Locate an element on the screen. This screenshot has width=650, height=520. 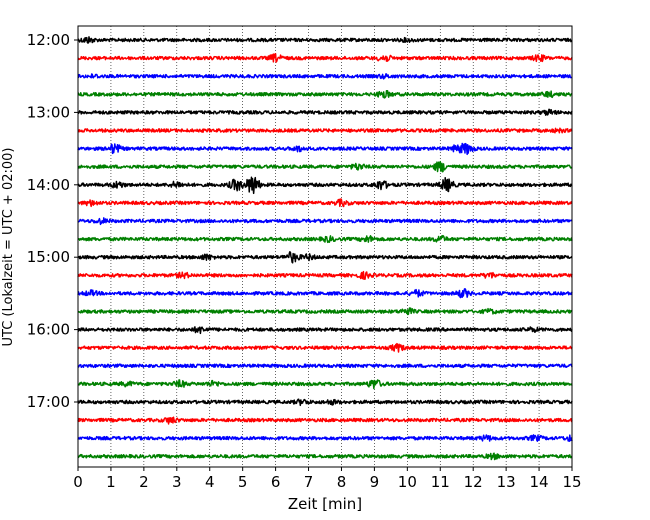
x-tick-label: 11 is located at coordinates (440, 482).